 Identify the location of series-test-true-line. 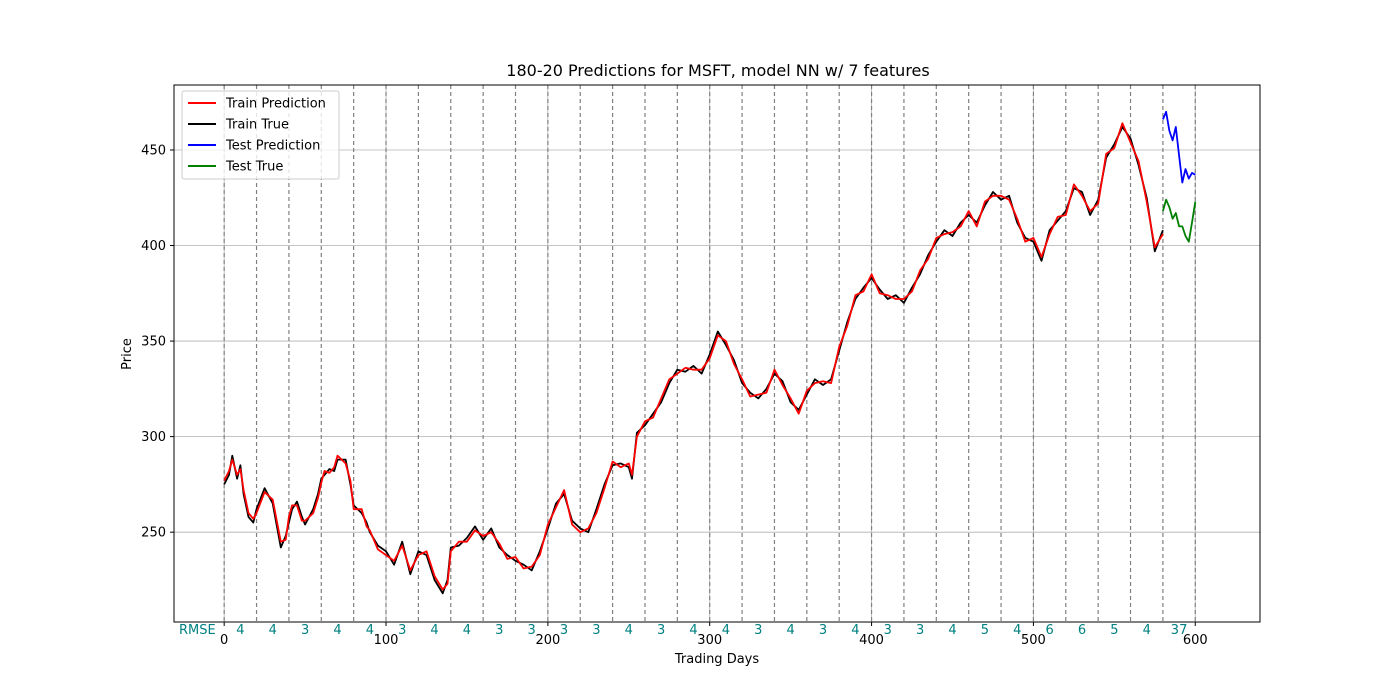
(1179, 220).